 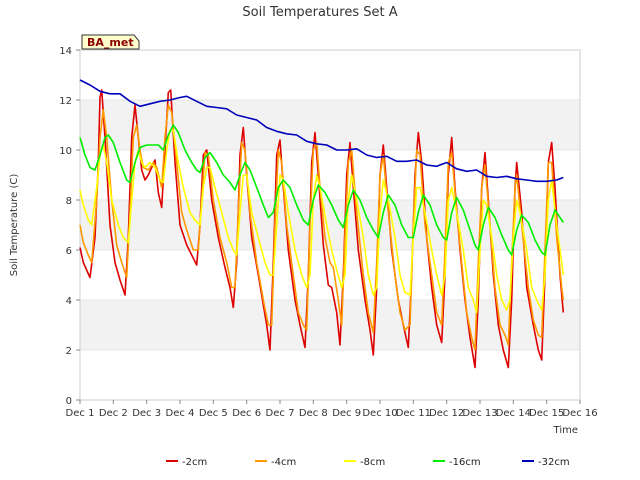 I want to click on x-tick-label: Dec 5, so click(x=213, y=413).